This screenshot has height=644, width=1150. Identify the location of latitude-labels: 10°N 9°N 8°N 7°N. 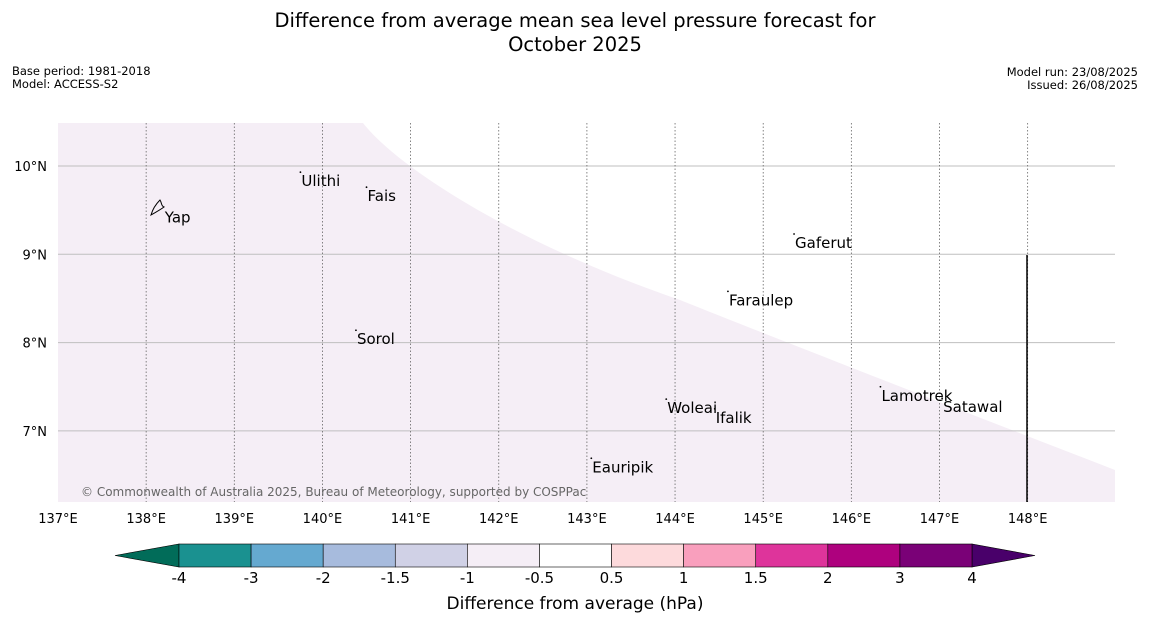
(30, 300).